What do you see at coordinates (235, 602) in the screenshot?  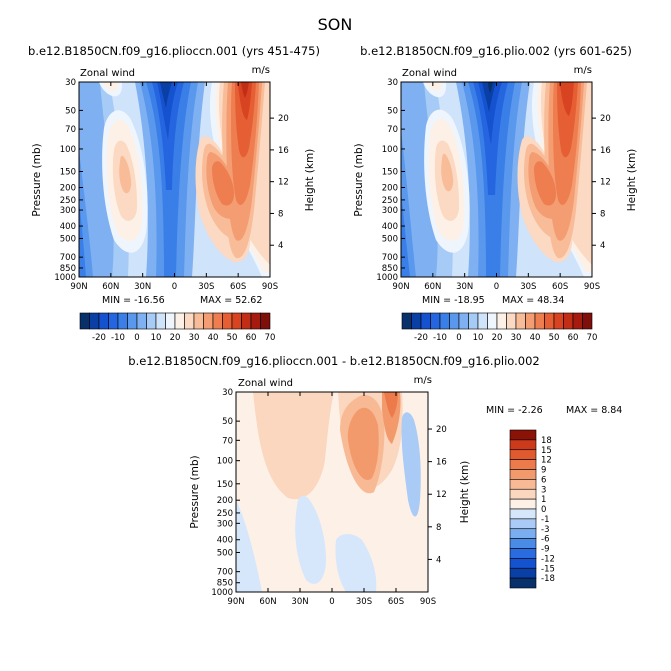 I see `x-tick-label: 90N` at bounding box center [235, 602].